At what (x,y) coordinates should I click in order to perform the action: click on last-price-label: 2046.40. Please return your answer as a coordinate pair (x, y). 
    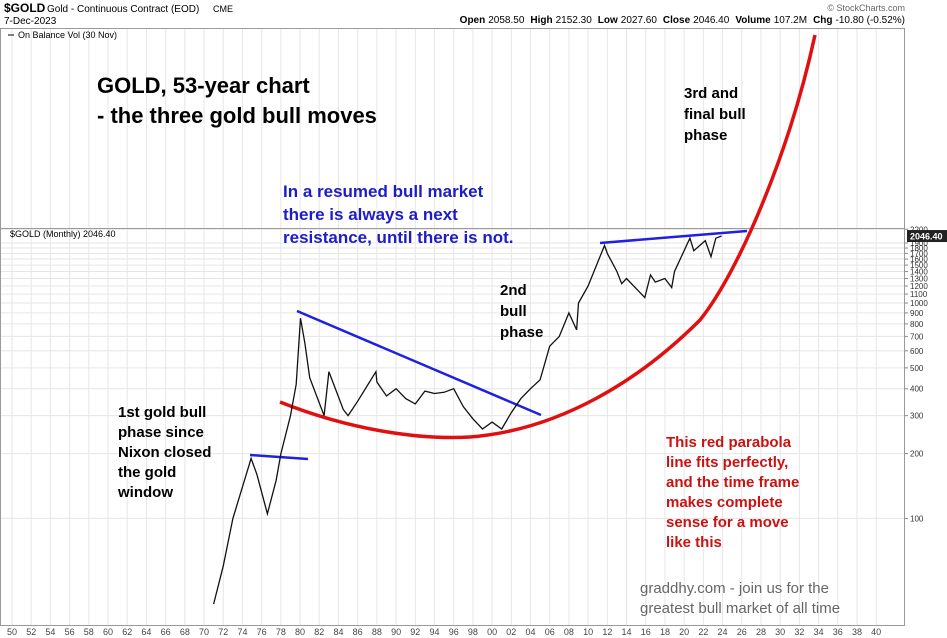
    Looking at the image, I should click on (926, 237).